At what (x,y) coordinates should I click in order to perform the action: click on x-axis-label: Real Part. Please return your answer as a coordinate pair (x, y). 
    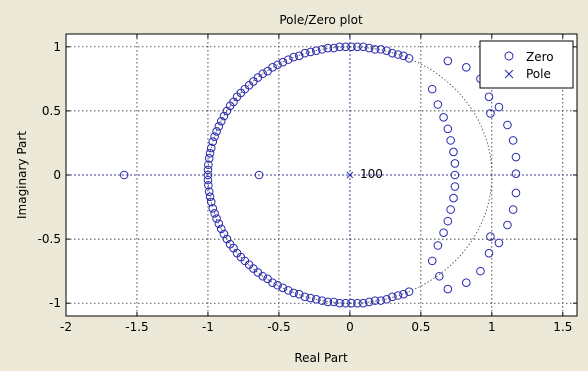
    Looking at the image, I should click on (321, 358).